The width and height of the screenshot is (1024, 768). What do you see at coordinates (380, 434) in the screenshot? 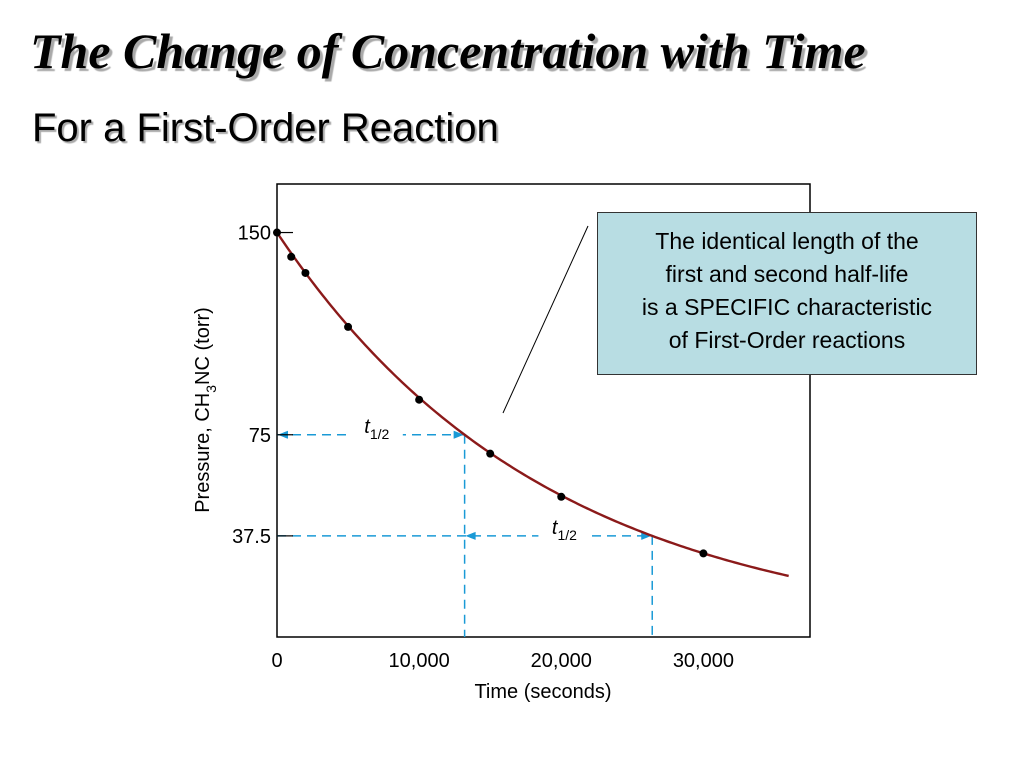
I see `half-life-label-sub-1: 1/2` at bounding box center [380, 434].